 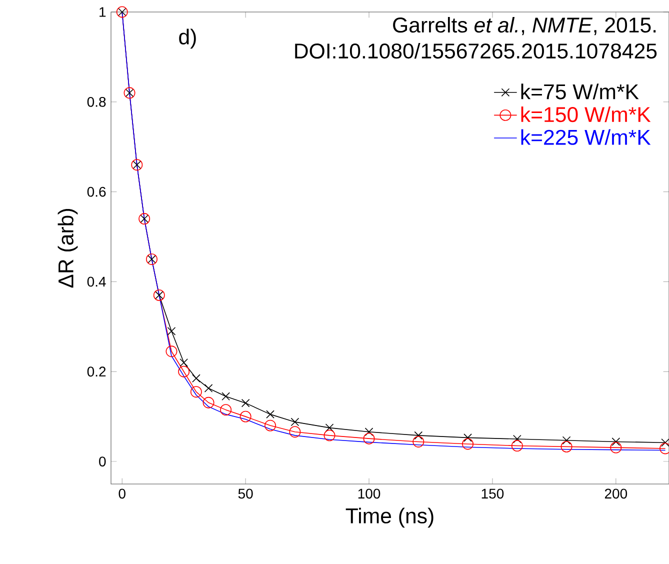 I want to click on y-tick-label: 0.6, so click(x=96, y=191).